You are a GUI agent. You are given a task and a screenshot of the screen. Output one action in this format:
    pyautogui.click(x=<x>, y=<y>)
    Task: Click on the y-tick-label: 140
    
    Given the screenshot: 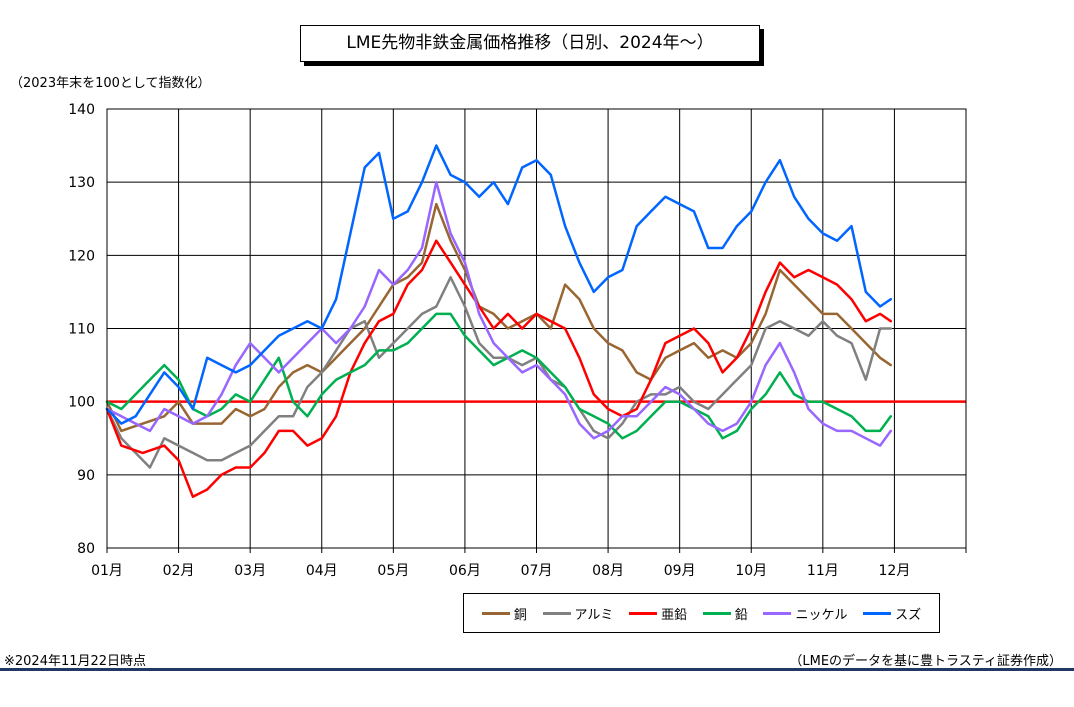 What is the action you would take?
    pyautogui.click(x=81, y=110)
    